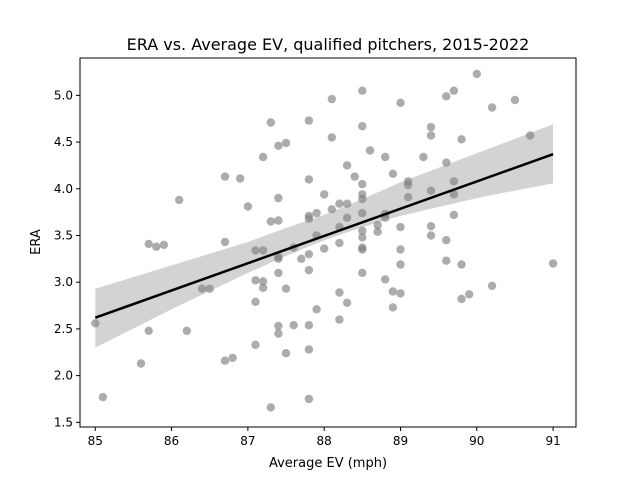 The height and width of the screenshot is (484, 640). What do you see at coordinates (67, 258) in the screenshot?
I see `y-axis: 1.5 2.0 2.5 3.0 3.5 4.0 4.5 5.0` at bounding box center [67, 258].